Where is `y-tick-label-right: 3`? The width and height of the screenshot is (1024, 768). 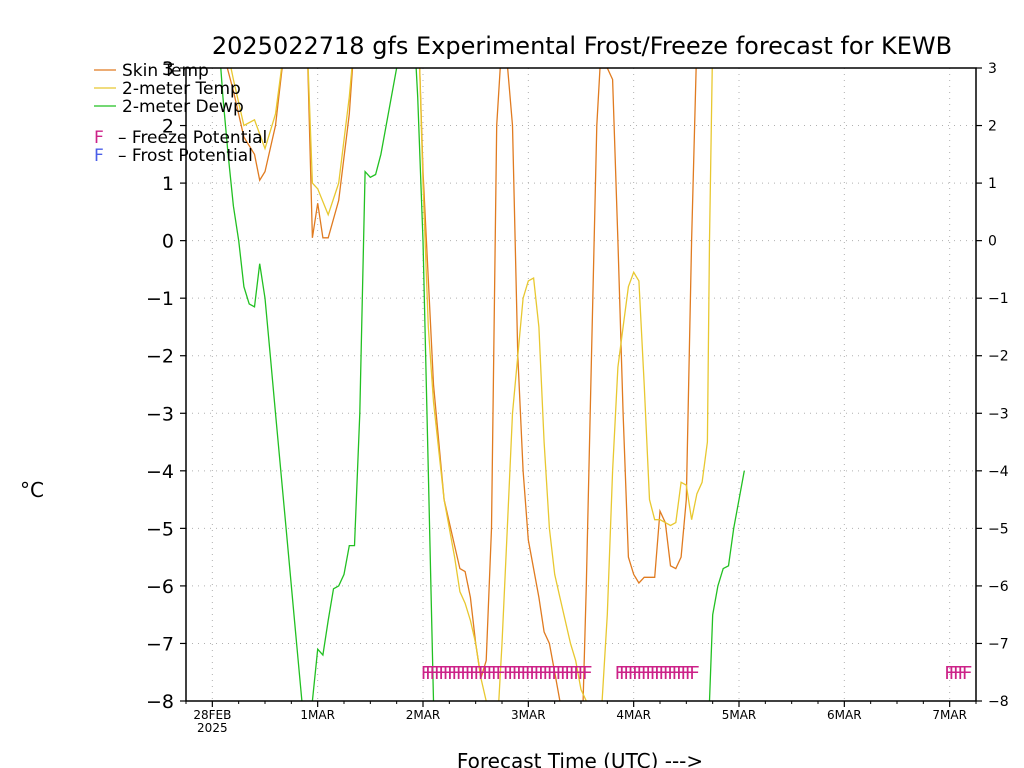
y-tick-label-right: 3 is located at coordinates (992, 69).